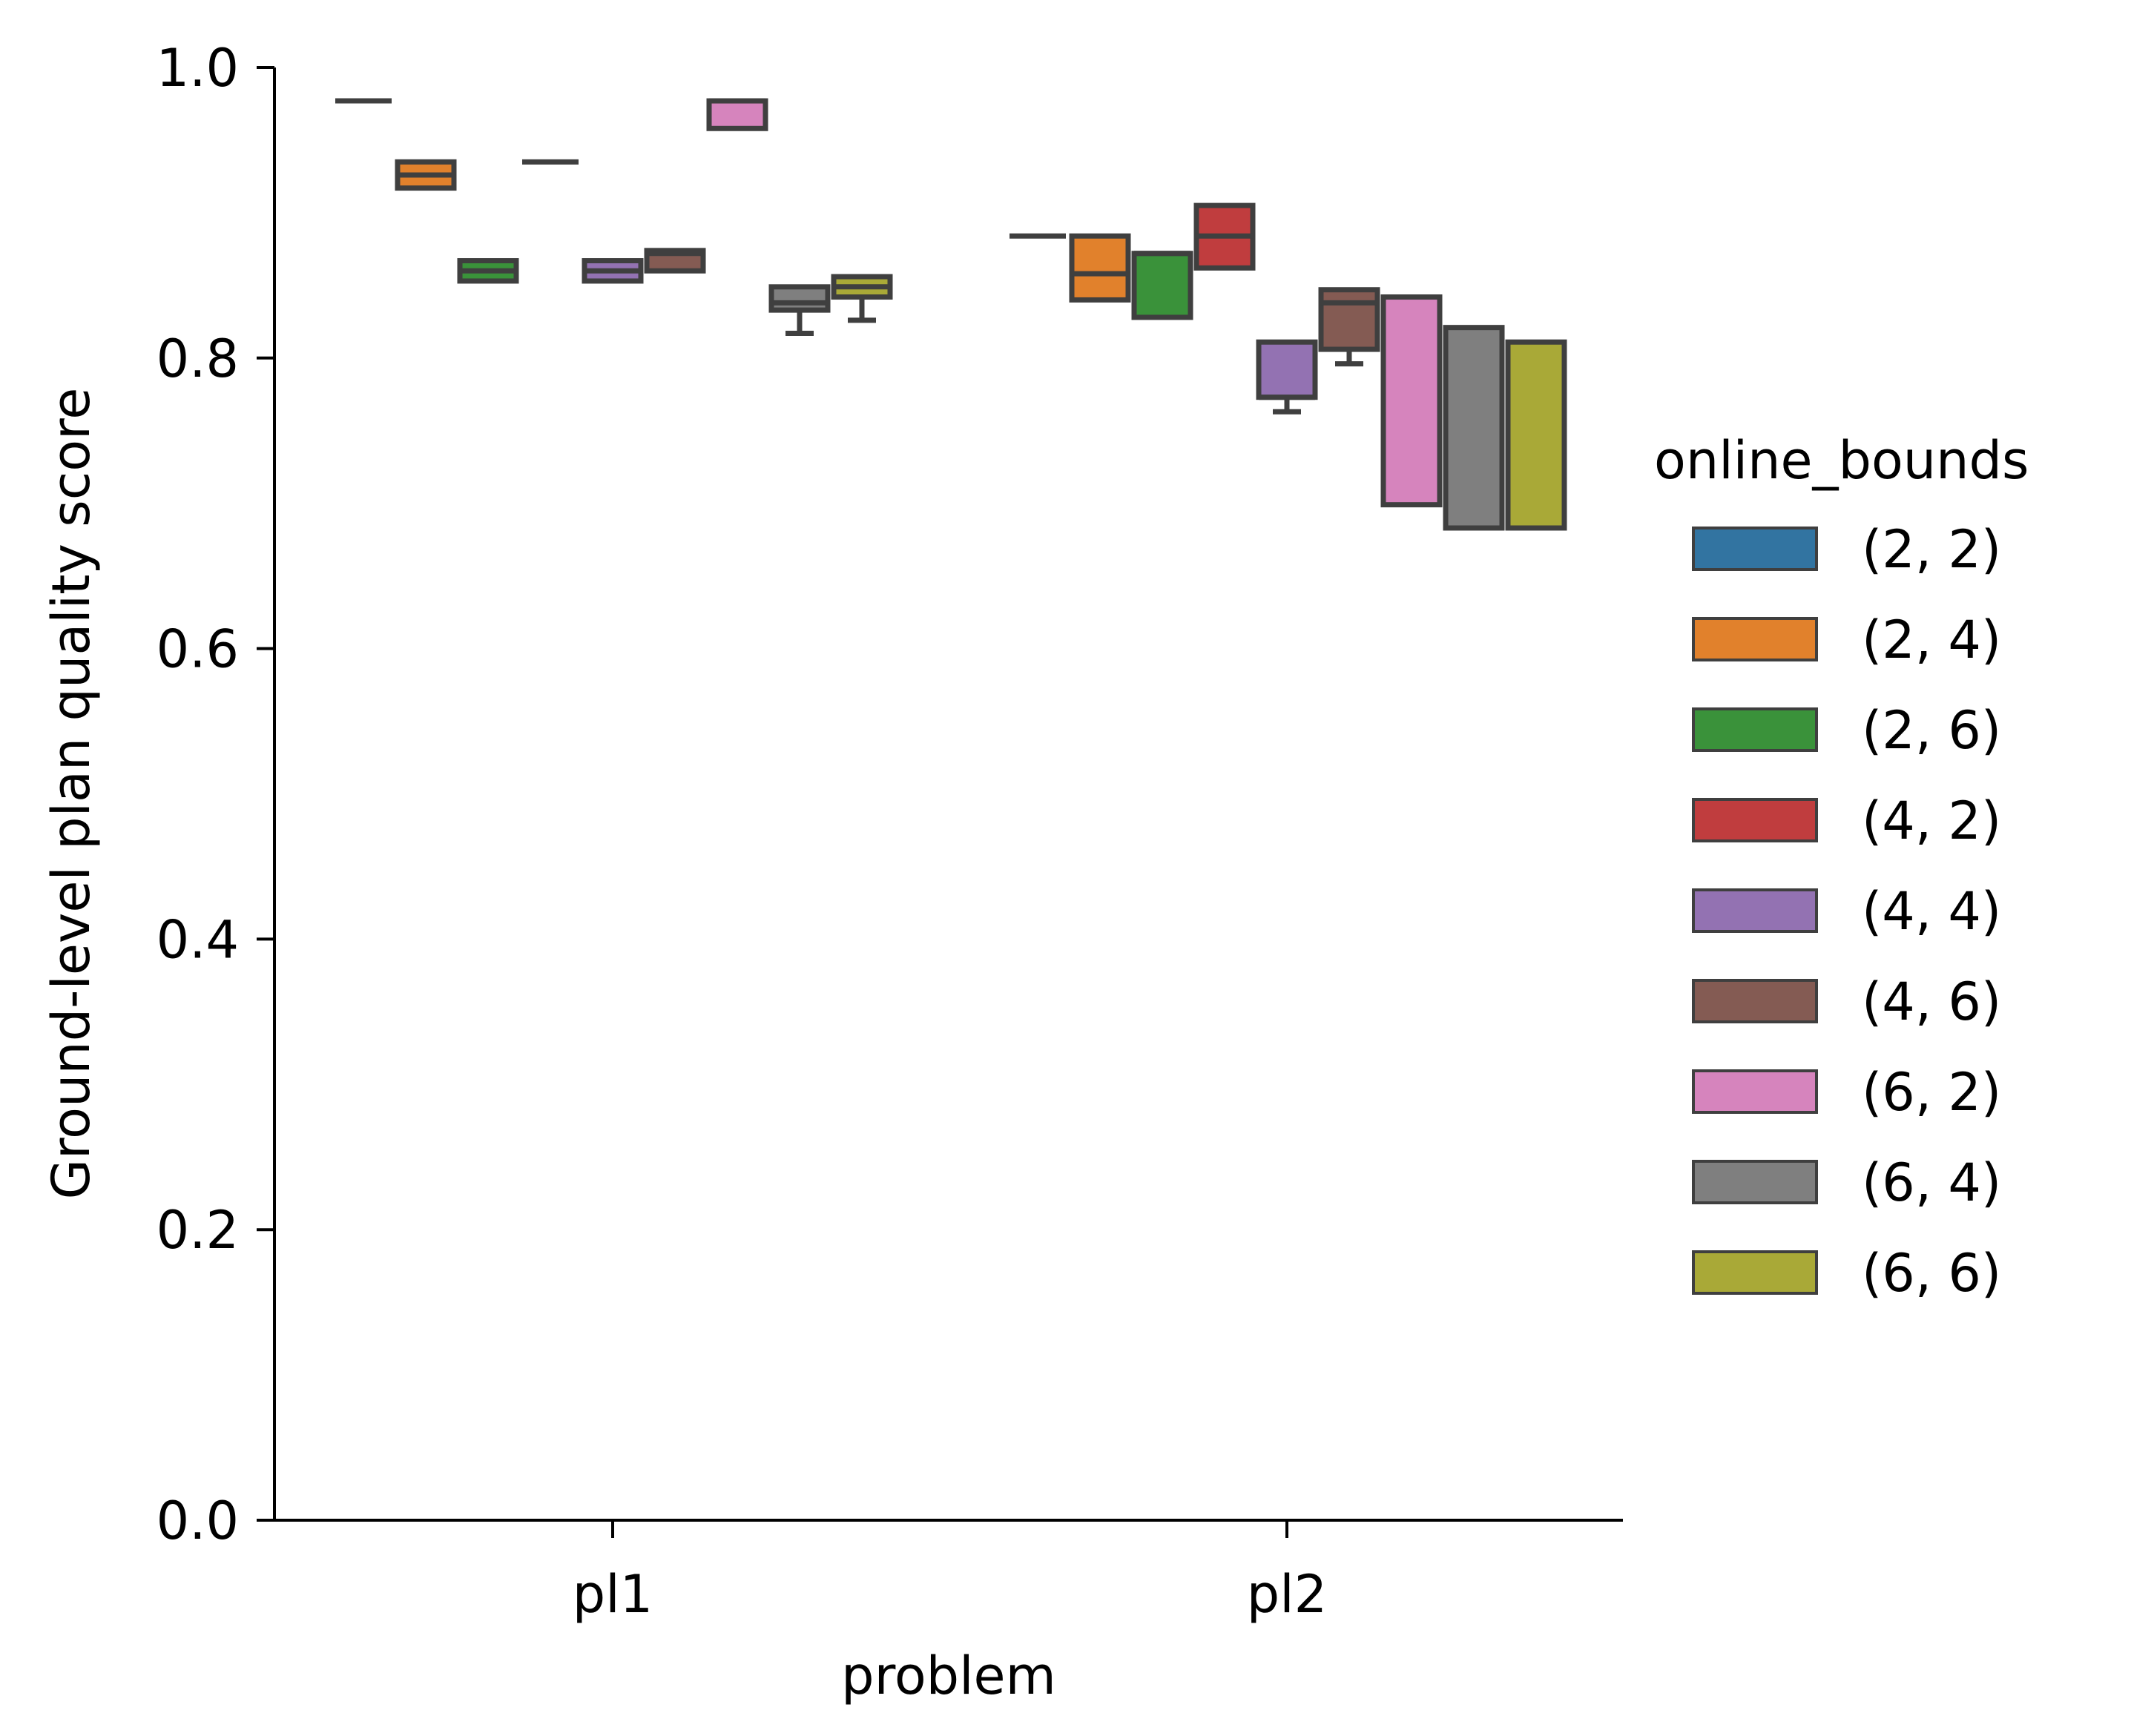  Describe the element at coordinates (198, 69) in the screenshot. I see `y-tick-label: 1.0` at that location.